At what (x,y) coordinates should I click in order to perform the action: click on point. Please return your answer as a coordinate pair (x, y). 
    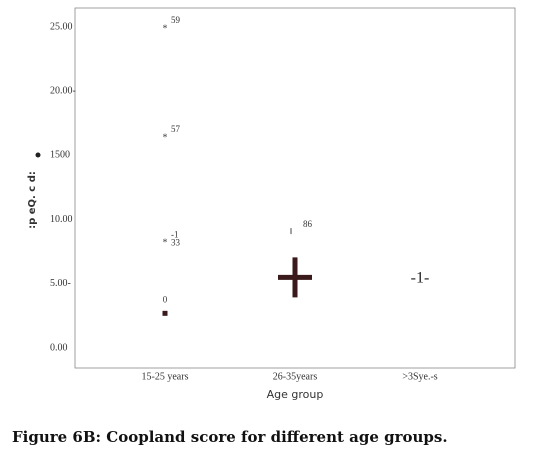
    Looking at the image, I should click on (165, 313).